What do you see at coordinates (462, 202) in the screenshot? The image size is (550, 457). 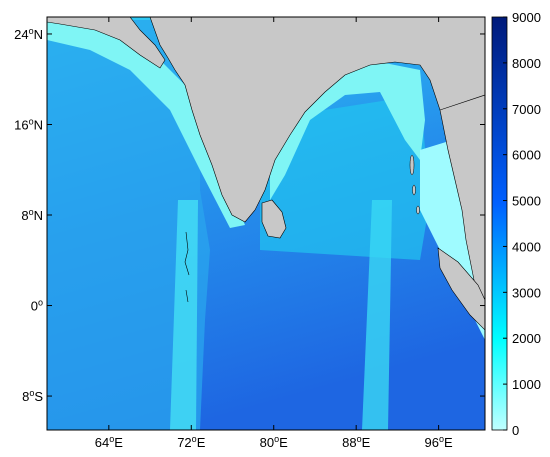 I see `land-southeast-asia` at bounding box center [462, 202].